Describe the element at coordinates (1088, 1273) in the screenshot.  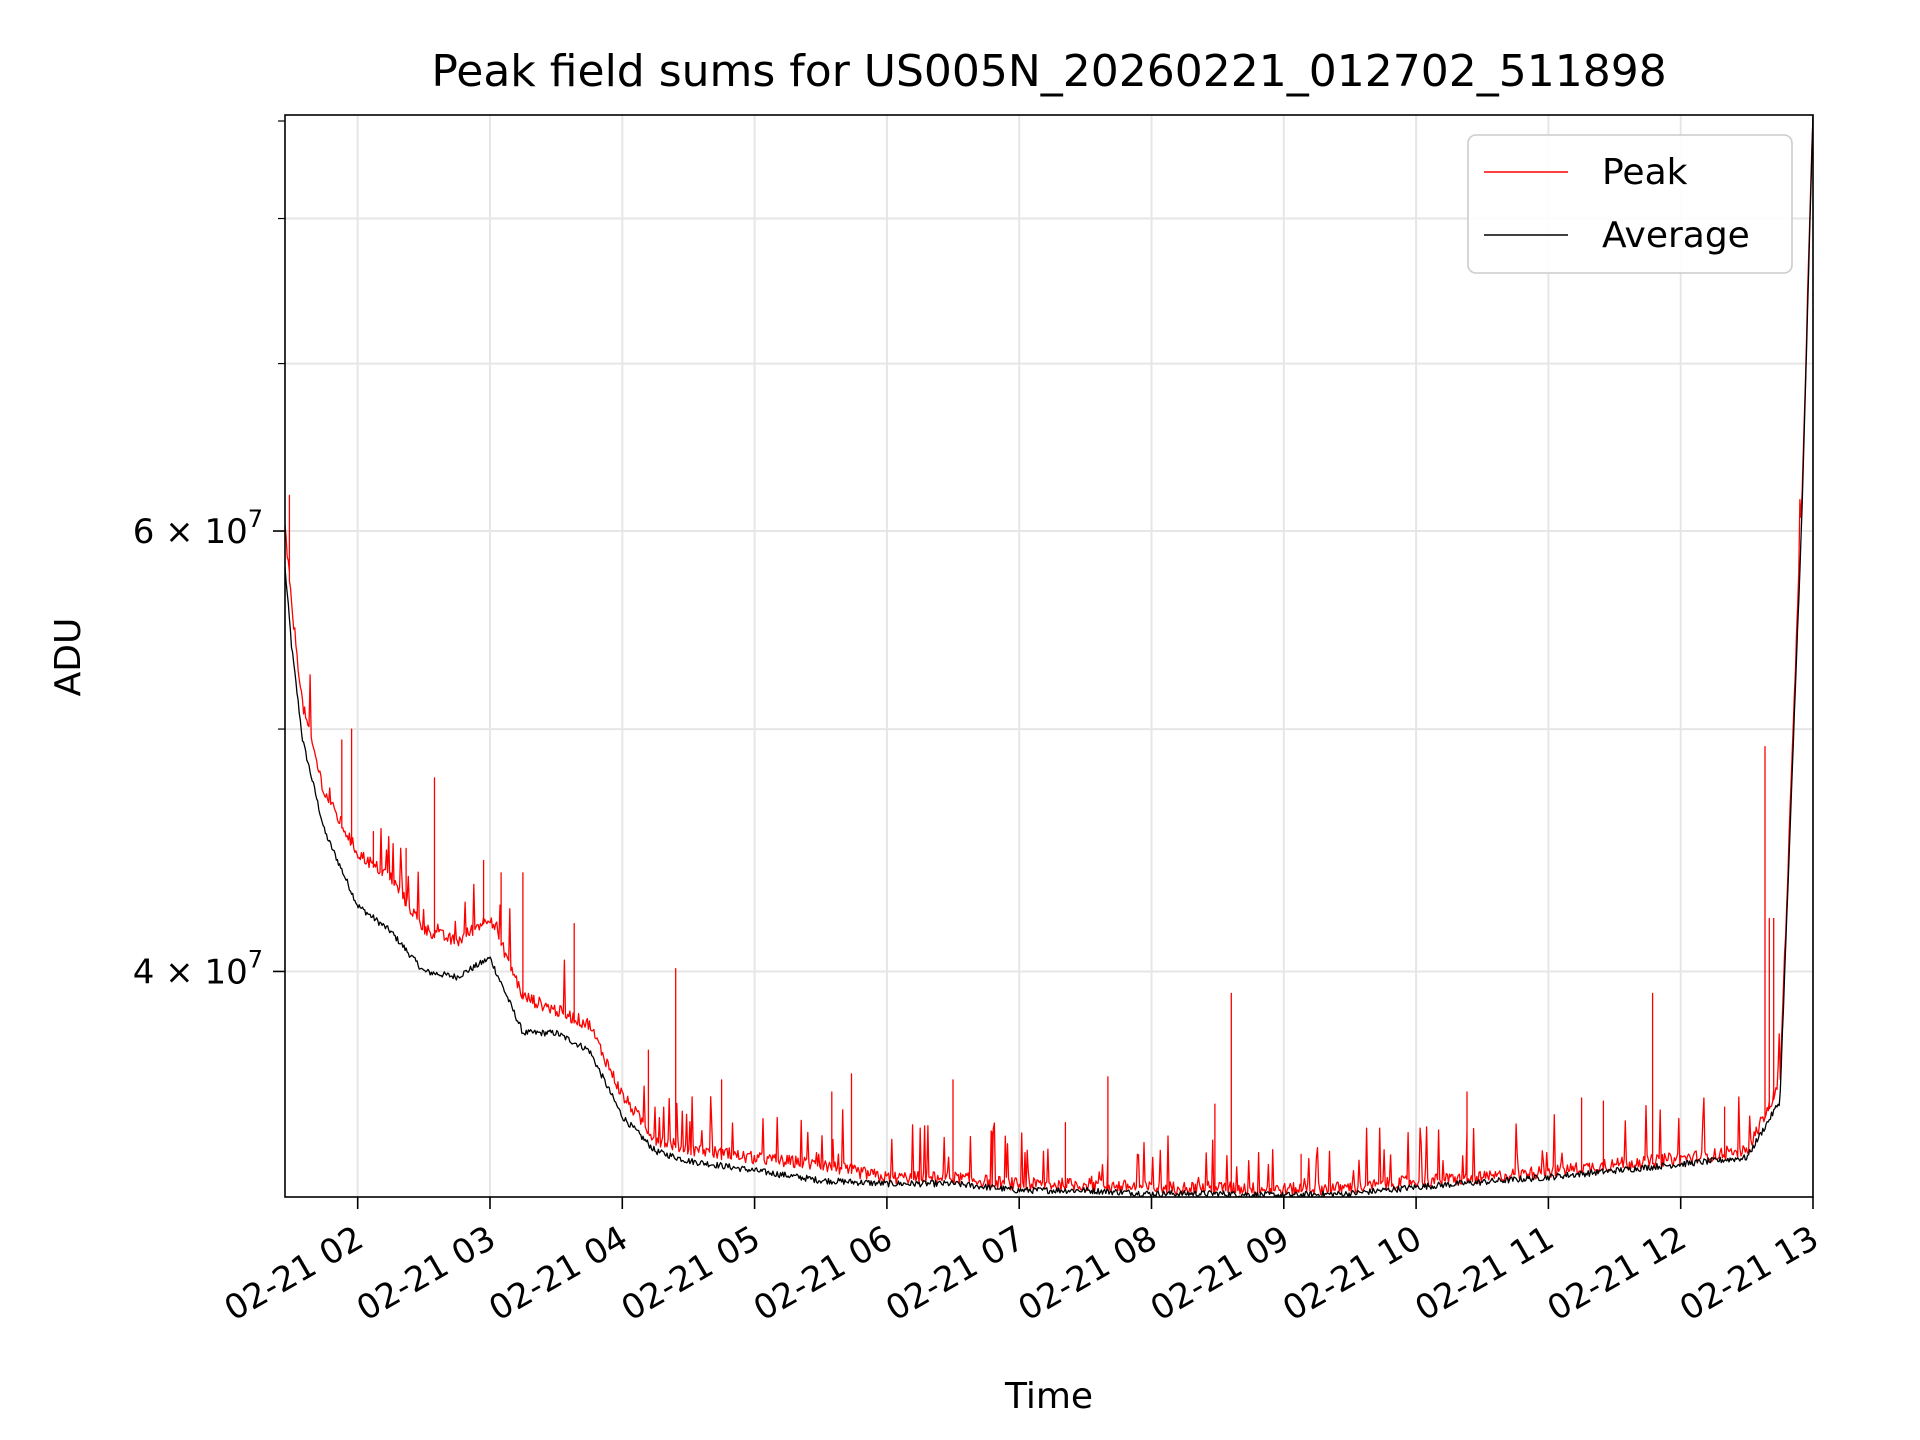
I see `x-tick-label: 02-21 08` at that location.